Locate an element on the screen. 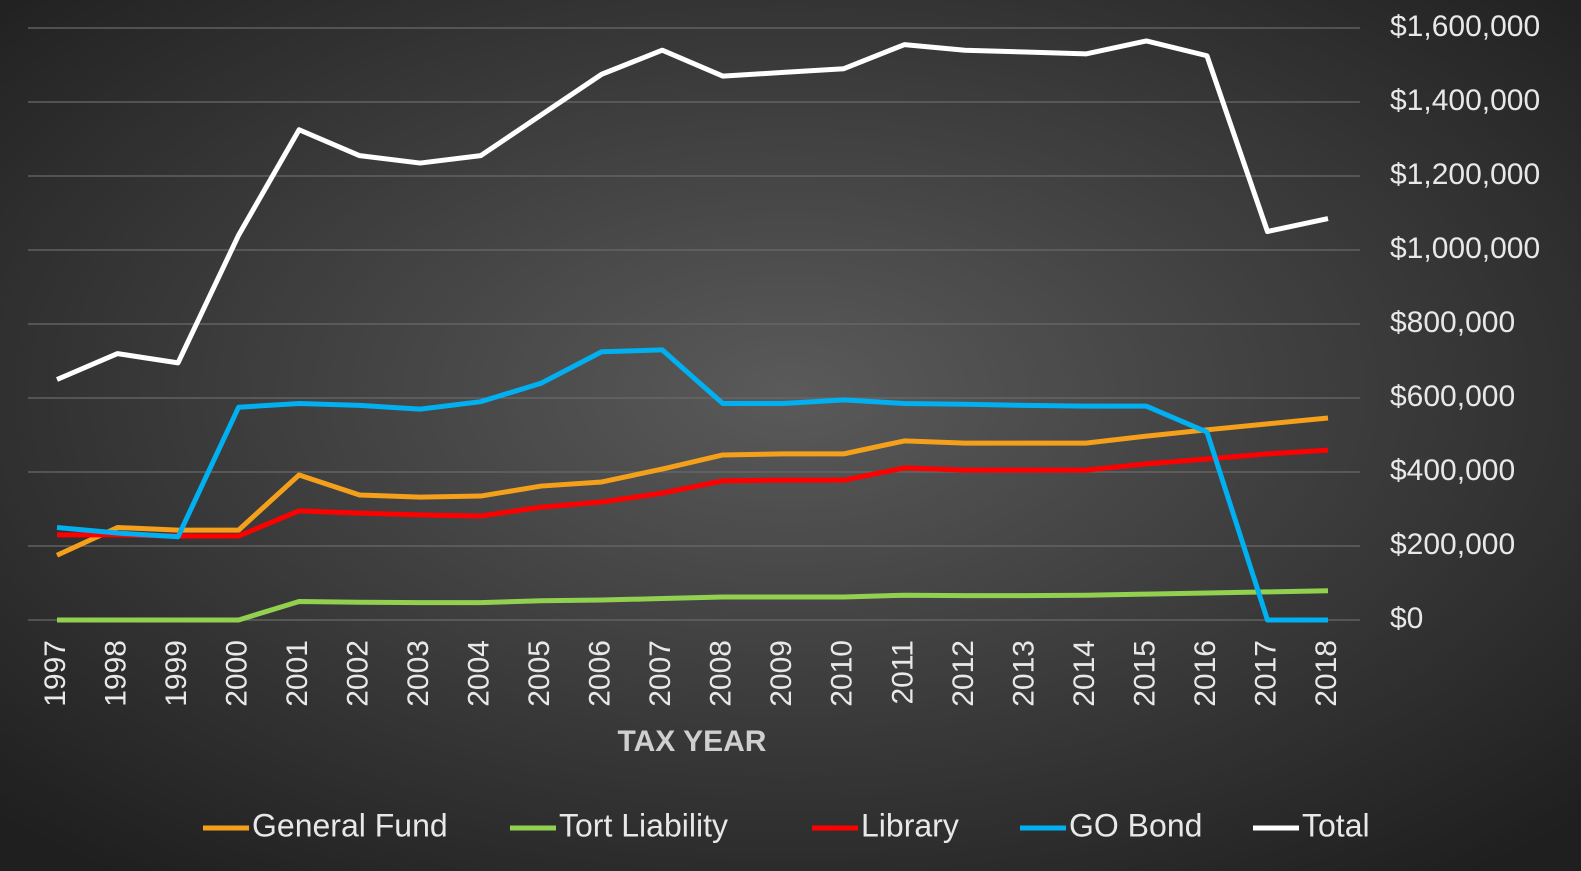  legend-label: Library is located at coordinates (910, 825).